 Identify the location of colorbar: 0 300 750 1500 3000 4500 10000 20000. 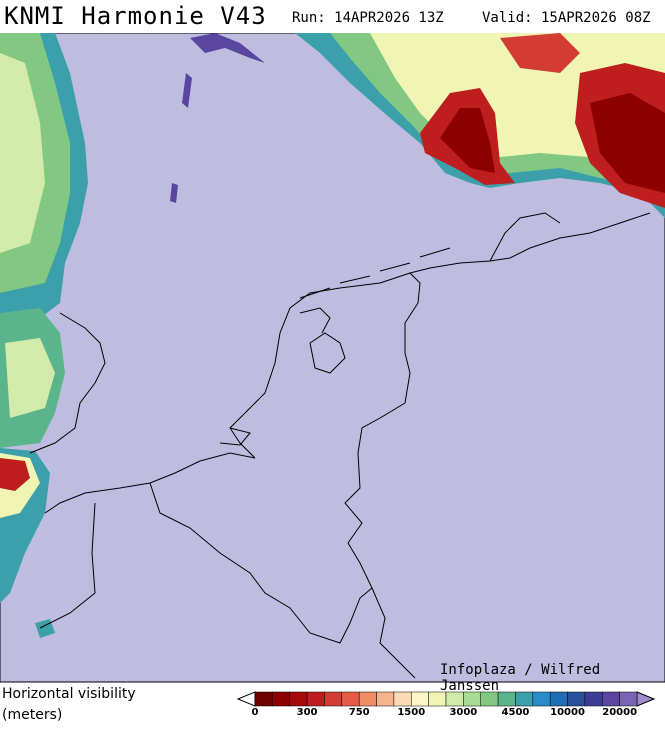
(446, 704).